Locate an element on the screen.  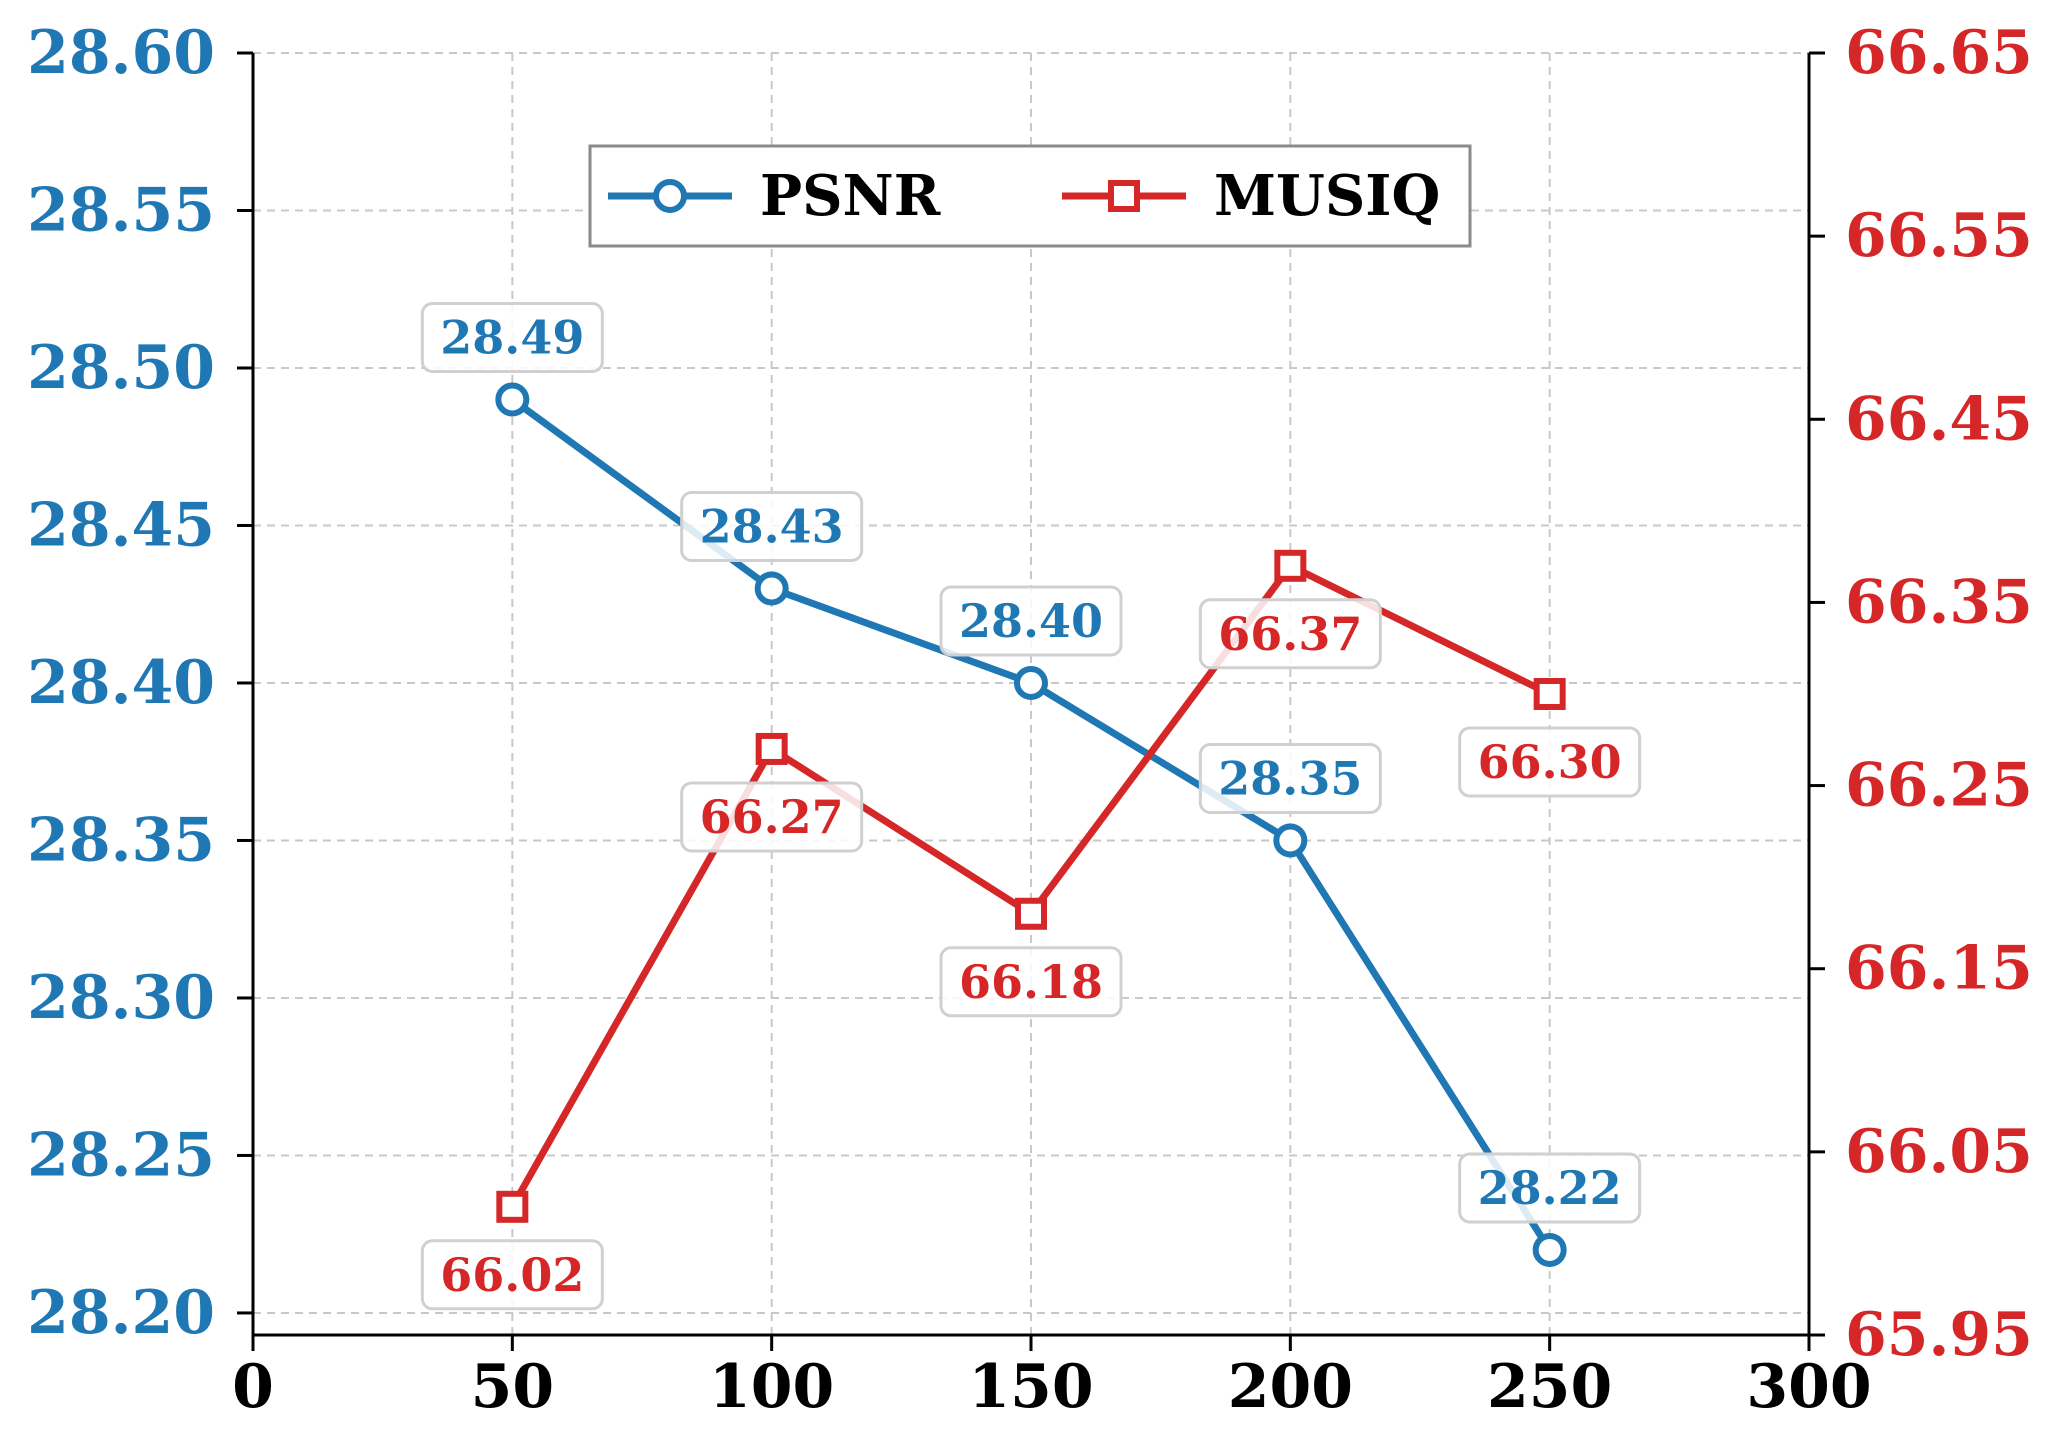
data-label-text: 66.18 is located at coordinates (1031, 982).